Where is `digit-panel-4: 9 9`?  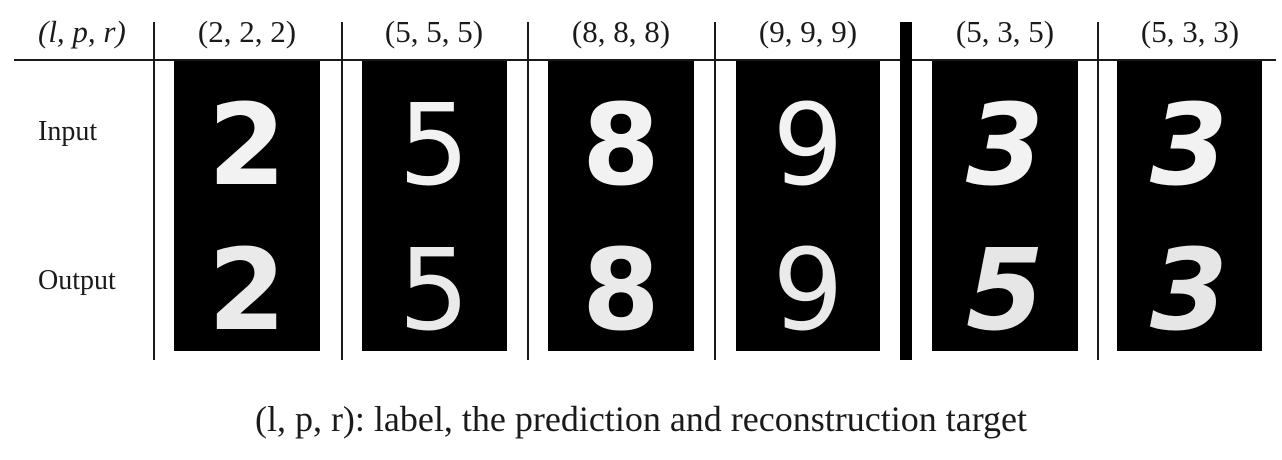 digit-panel-4: 9 9 is located at coordinates (808, 206).